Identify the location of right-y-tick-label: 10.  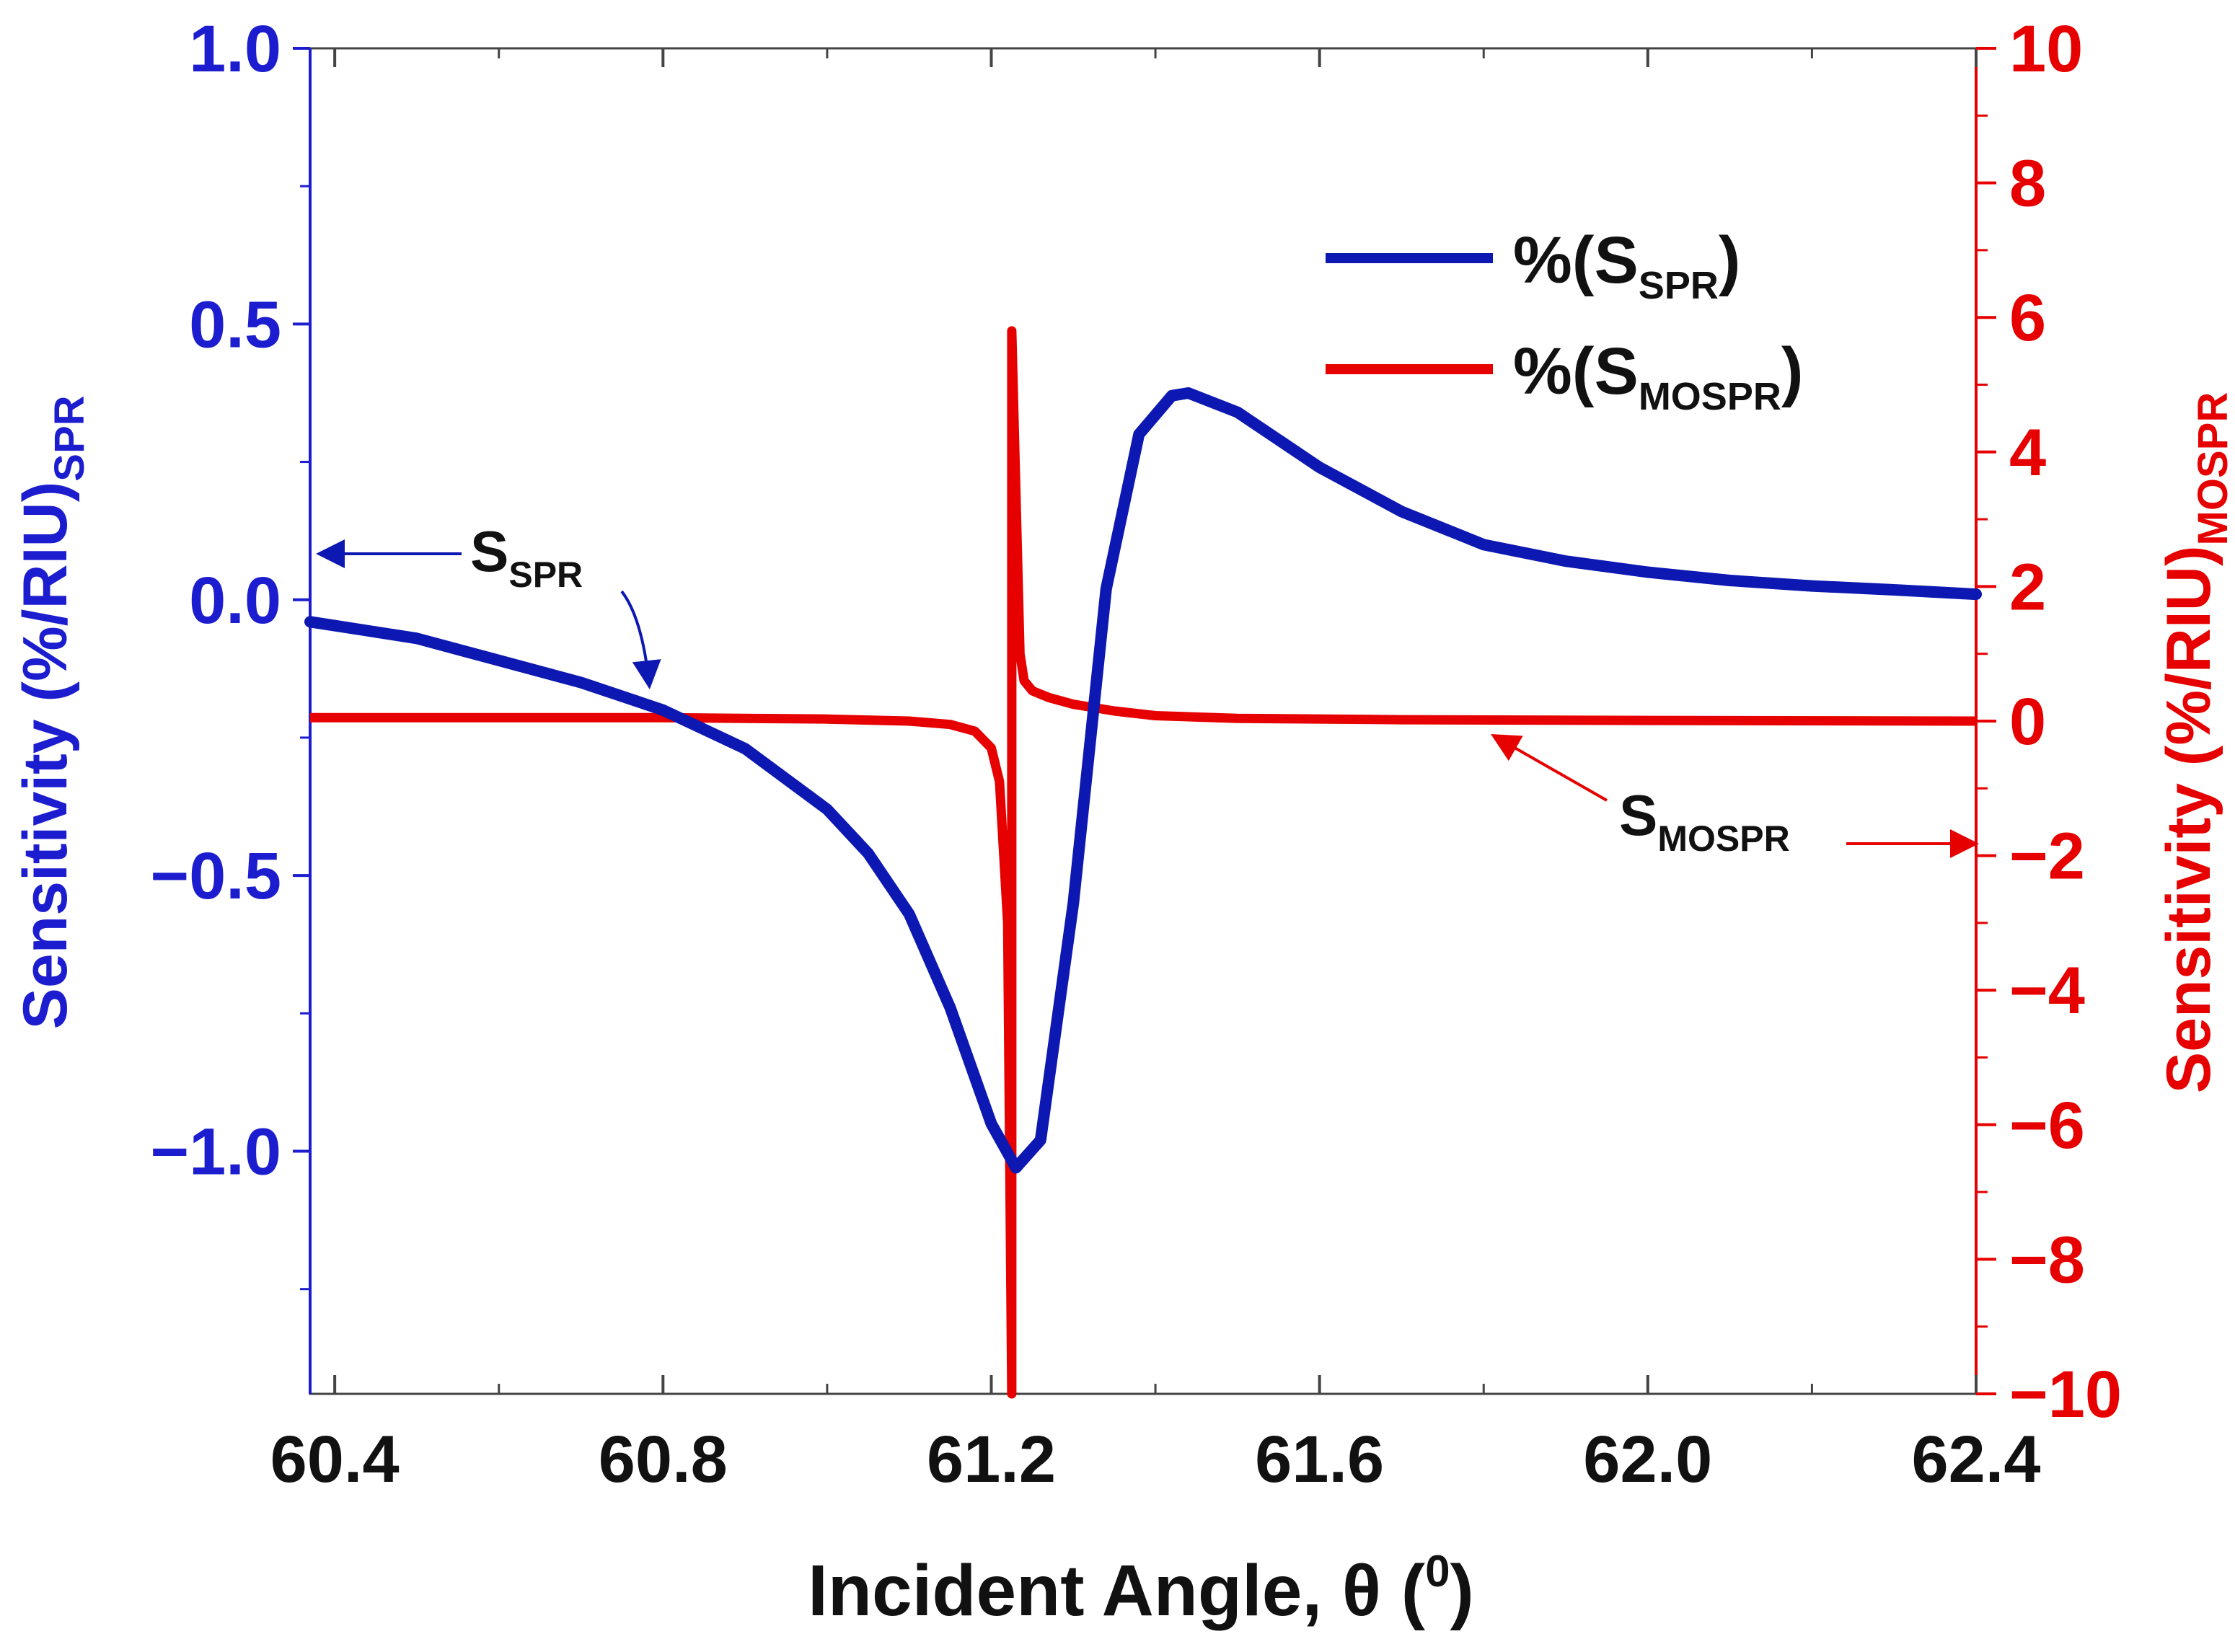
(2046, 49).